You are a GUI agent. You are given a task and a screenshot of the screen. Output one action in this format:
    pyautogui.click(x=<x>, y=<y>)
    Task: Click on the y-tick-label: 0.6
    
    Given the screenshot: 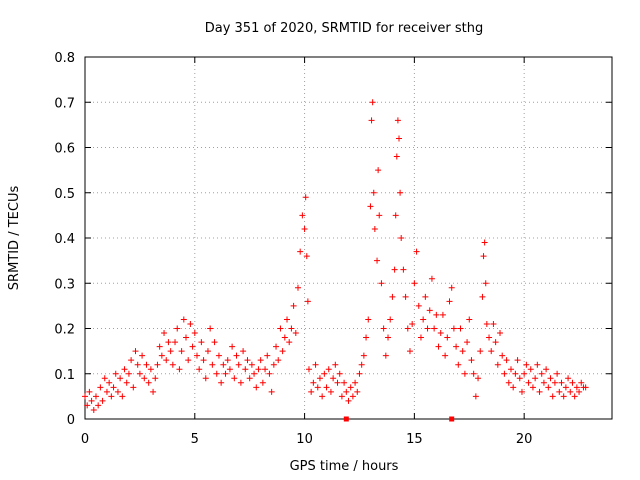 What is the action you would take?
    pyautogui.click(x=64, y=149)
    